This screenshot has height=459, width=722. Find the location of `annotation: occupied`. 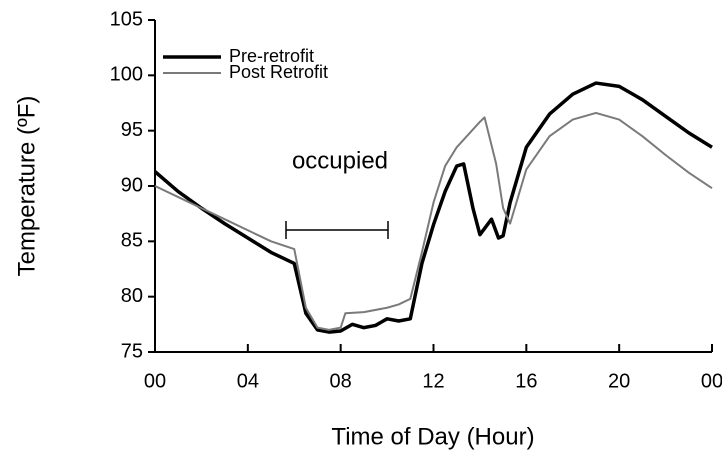

annotation: occupied is located at coordinates (340, 160).